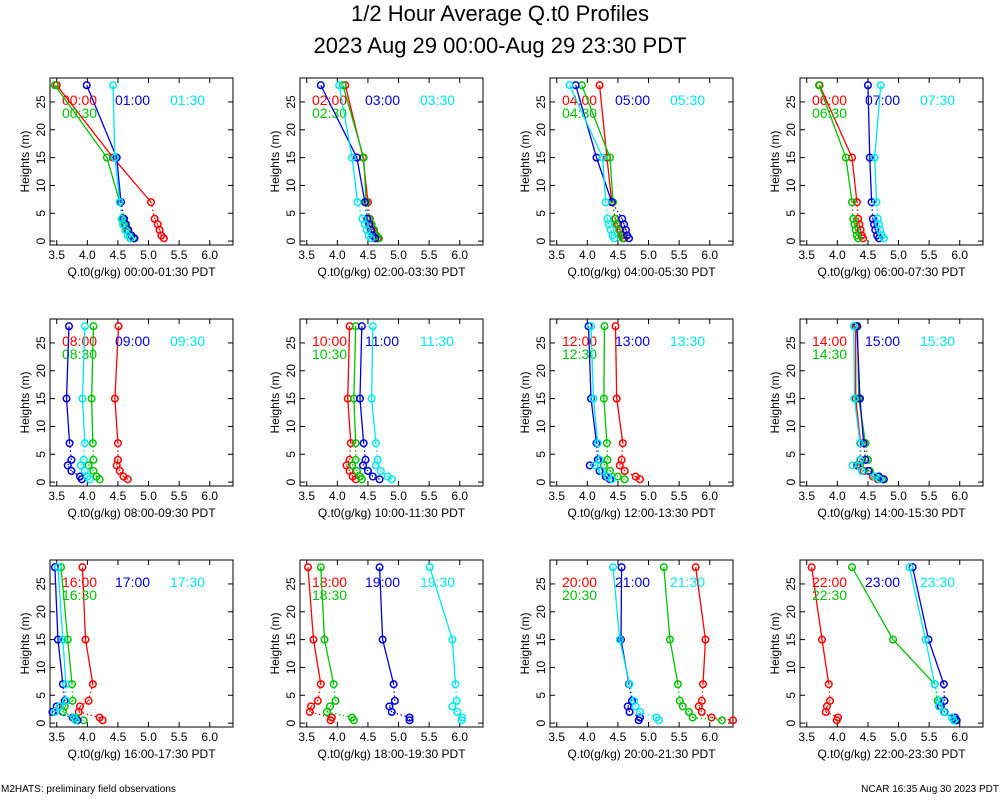 The image size is (1000, 800). I want to click on profile-series: 03:00, so click(358, 162).